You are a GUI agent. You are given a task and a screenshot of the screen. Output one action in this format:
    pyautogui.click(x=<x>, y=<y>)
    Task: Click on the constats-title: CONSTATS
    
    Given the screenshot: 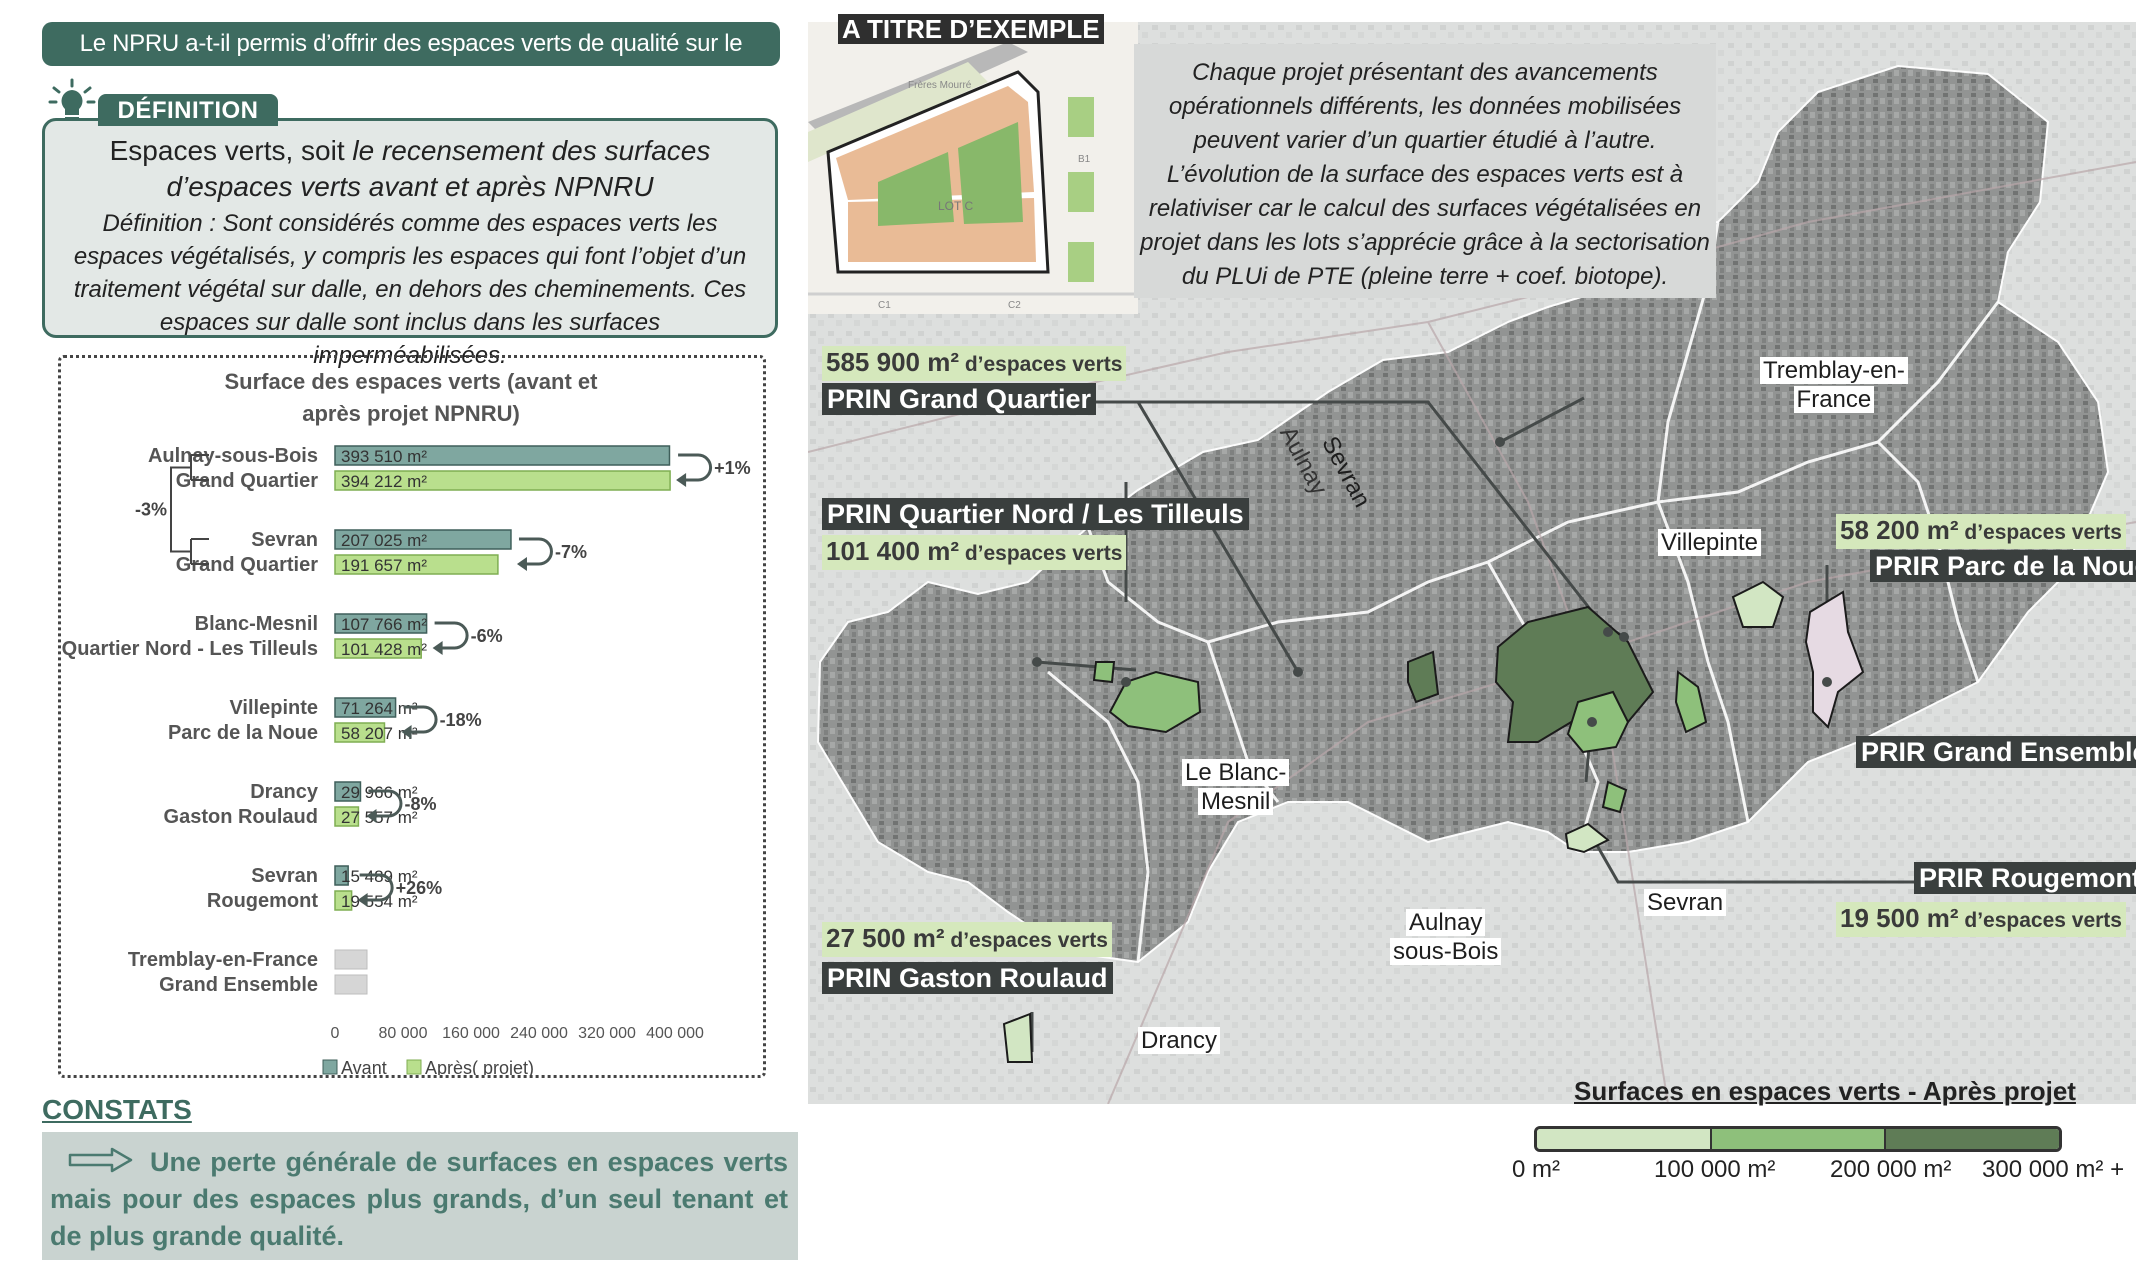 What is the action you would take?
    pyautogui.click(x=117, y=1109)
    